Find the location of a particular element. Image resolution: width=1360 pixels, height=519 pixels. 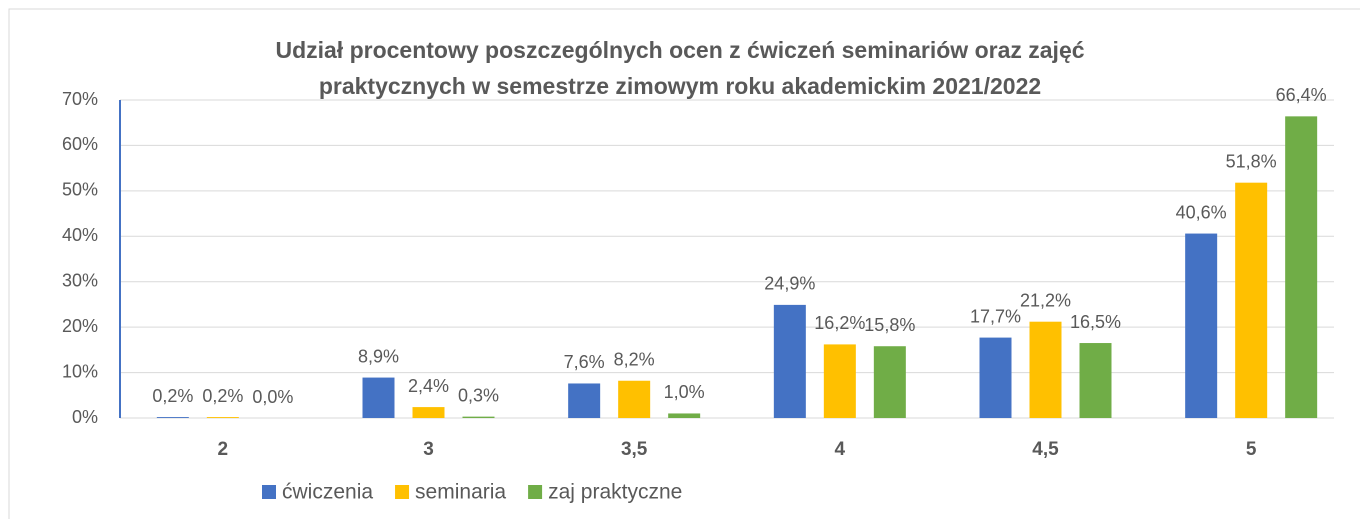

data-label: 0,0% is located at coordinates (272, 397).